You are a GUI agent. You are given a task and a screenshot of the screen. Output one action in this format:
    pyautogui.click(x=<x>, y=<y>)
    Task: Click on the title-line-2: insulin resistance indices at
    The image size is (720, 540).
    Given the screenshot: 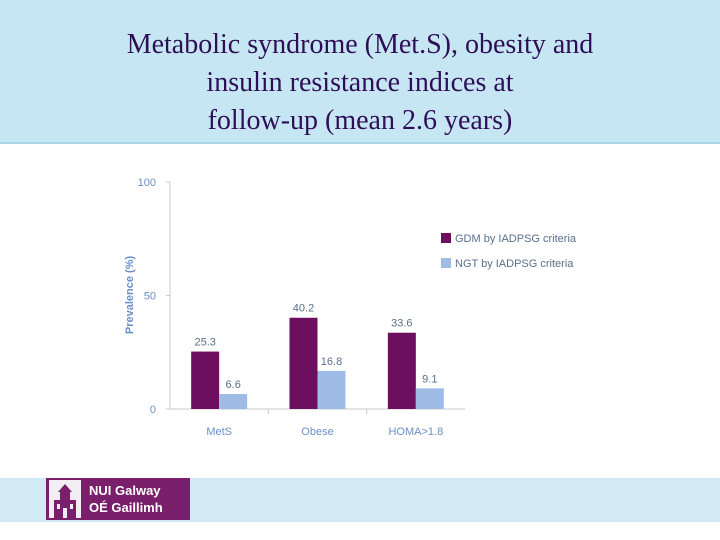 What is the action you would take?
    pyautogui.click(x=360, y=82)
    